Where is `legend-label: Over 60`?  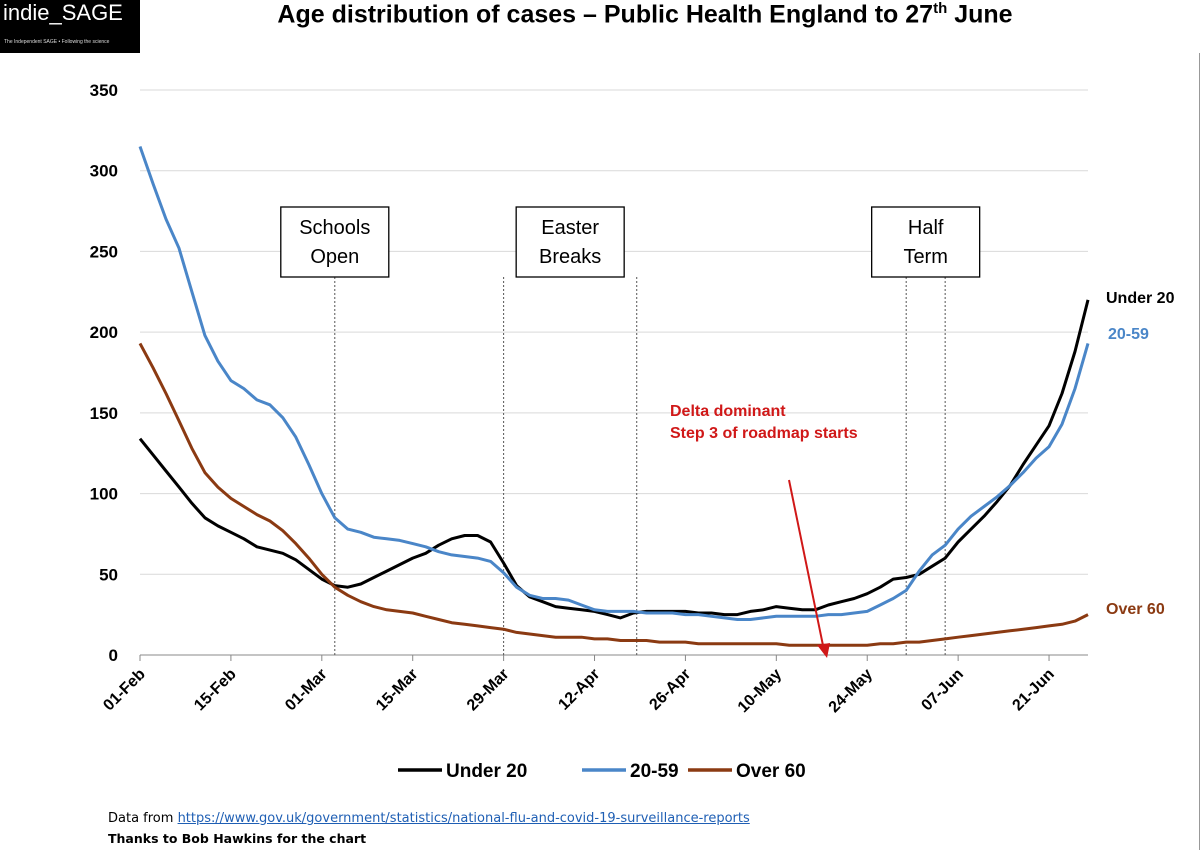
legend-label: Over 60 is located at coordinates (771, 771).